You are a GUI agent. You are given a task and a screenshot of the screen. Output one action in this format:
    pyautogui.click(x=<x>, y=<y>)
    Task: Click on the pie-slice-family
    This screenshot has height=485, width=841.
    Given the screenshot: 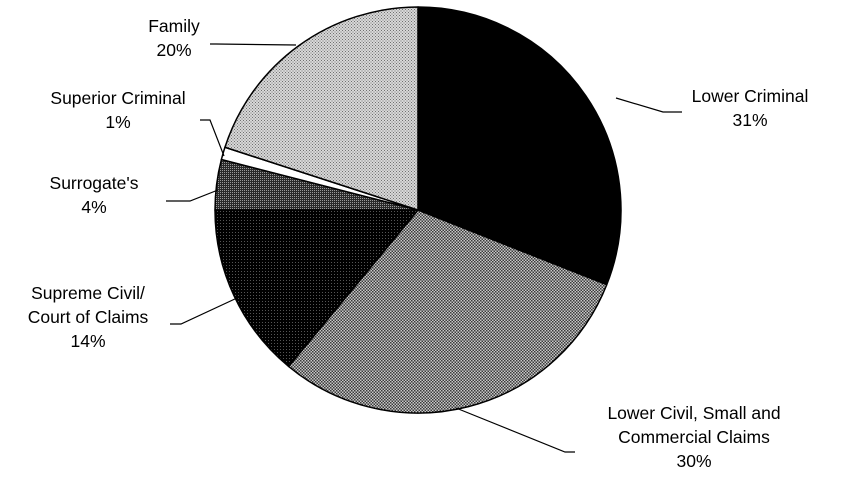 What is the action you would take?
    pyautogui.click(x=321, y=108)
    